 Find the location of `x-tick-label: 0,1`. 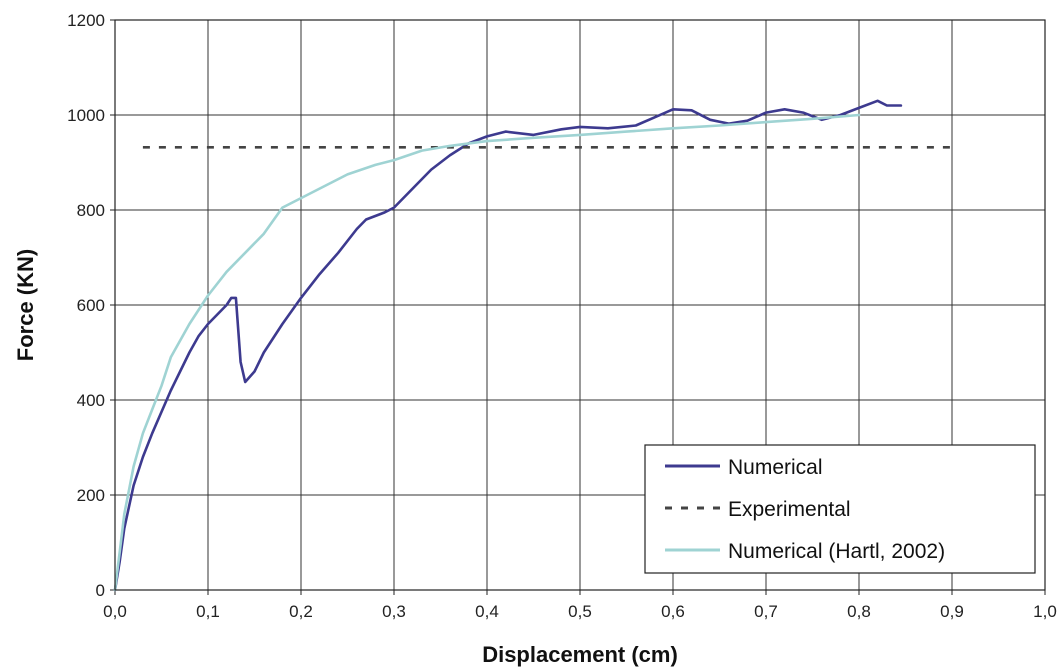

x-tick-label: 0,1 is located at coordinates (208, 611).